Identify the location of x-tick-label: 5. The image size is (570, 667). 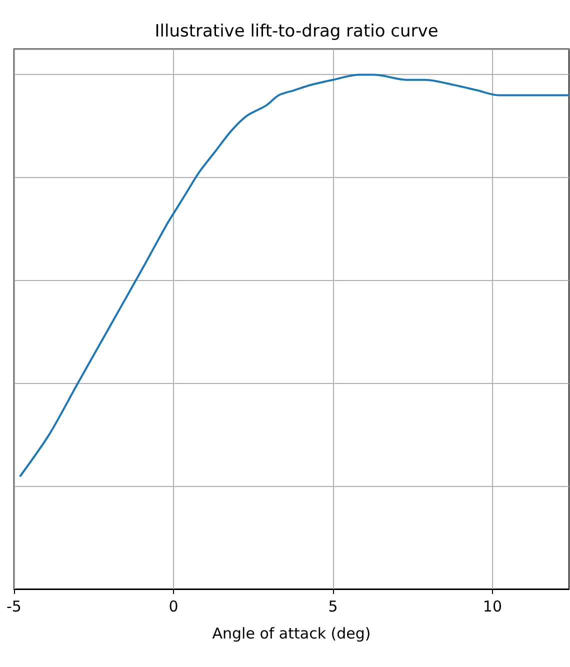
(333, 607).